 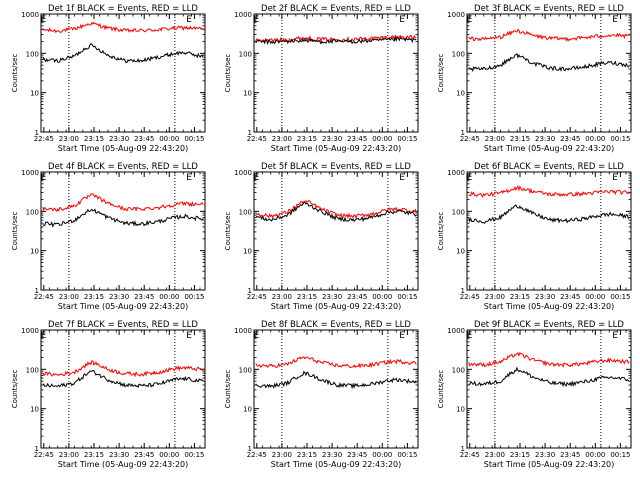 I want to click on panel-title: Det 8f BLACK = Events, RED = LLD, so click(x=336, y=325).